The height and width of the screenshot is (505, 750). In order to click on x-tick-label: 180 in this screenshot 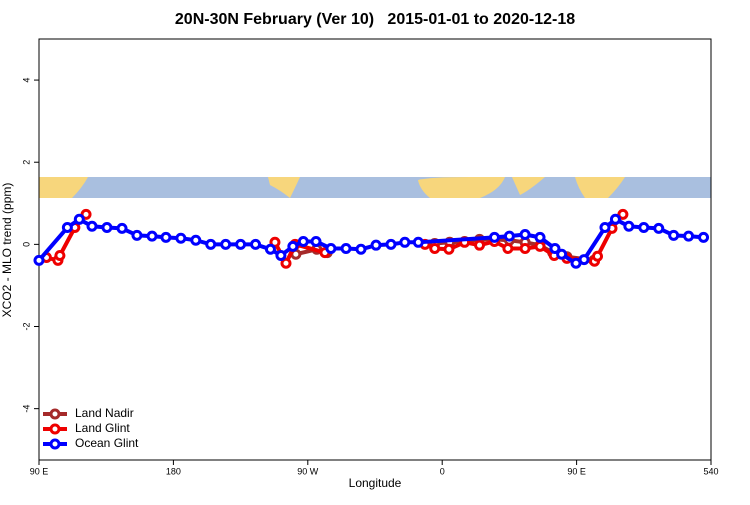, I will do `click(173, 471)`.